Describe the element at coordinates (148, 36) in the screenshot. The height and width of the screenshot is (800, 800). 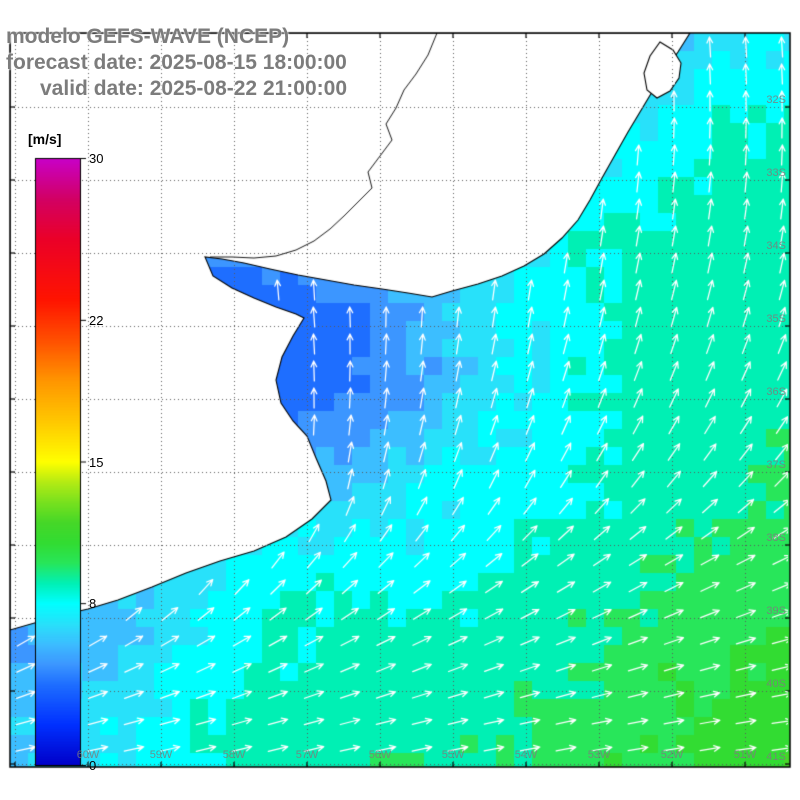
I see `model-title: modelo GEFS-WAVE (NCEP)` at that location.